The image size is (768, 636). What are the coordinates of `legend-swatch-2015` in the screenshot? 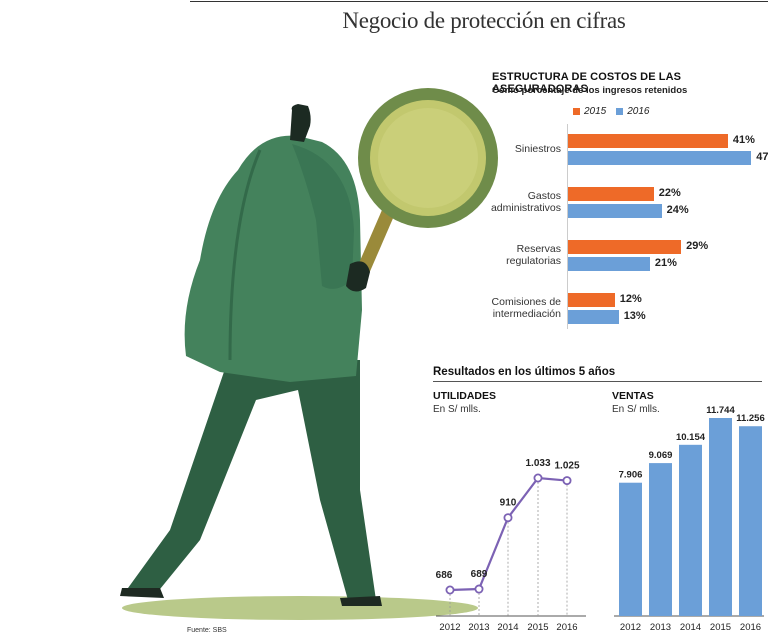 It's located at (576, 111).